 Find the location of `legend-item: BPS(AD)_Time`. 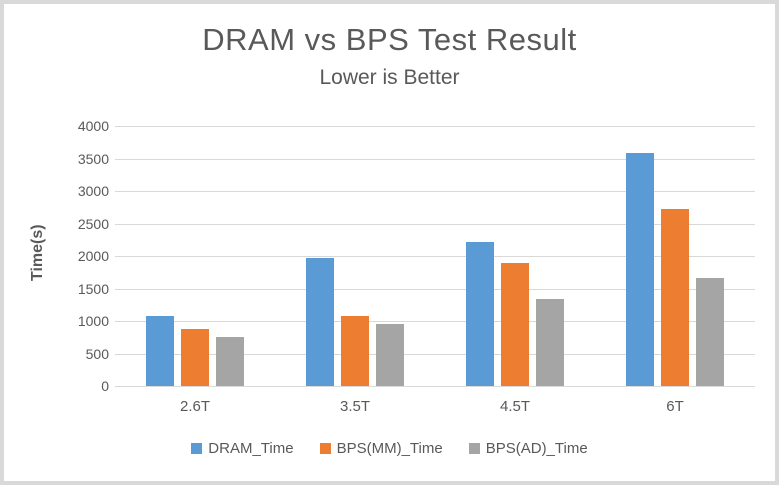

legend-item: BPS(AD)_Time is located at coordinates (528, 448).